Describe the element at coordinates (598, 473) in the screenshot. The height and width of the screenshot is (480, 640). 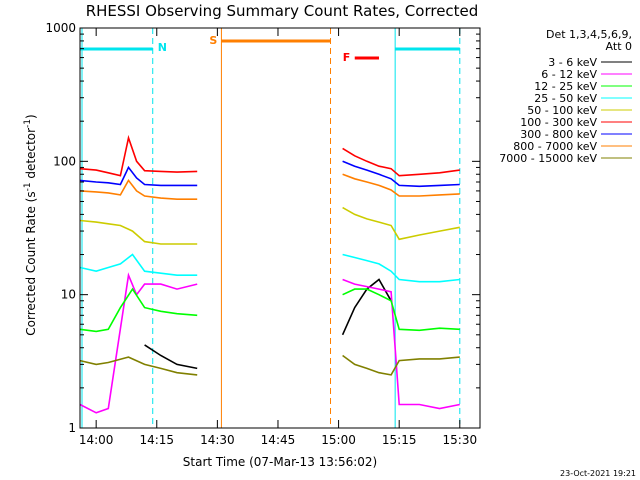
I see `footer-timestamp: 23-Oct-2021 19:21` at that location.